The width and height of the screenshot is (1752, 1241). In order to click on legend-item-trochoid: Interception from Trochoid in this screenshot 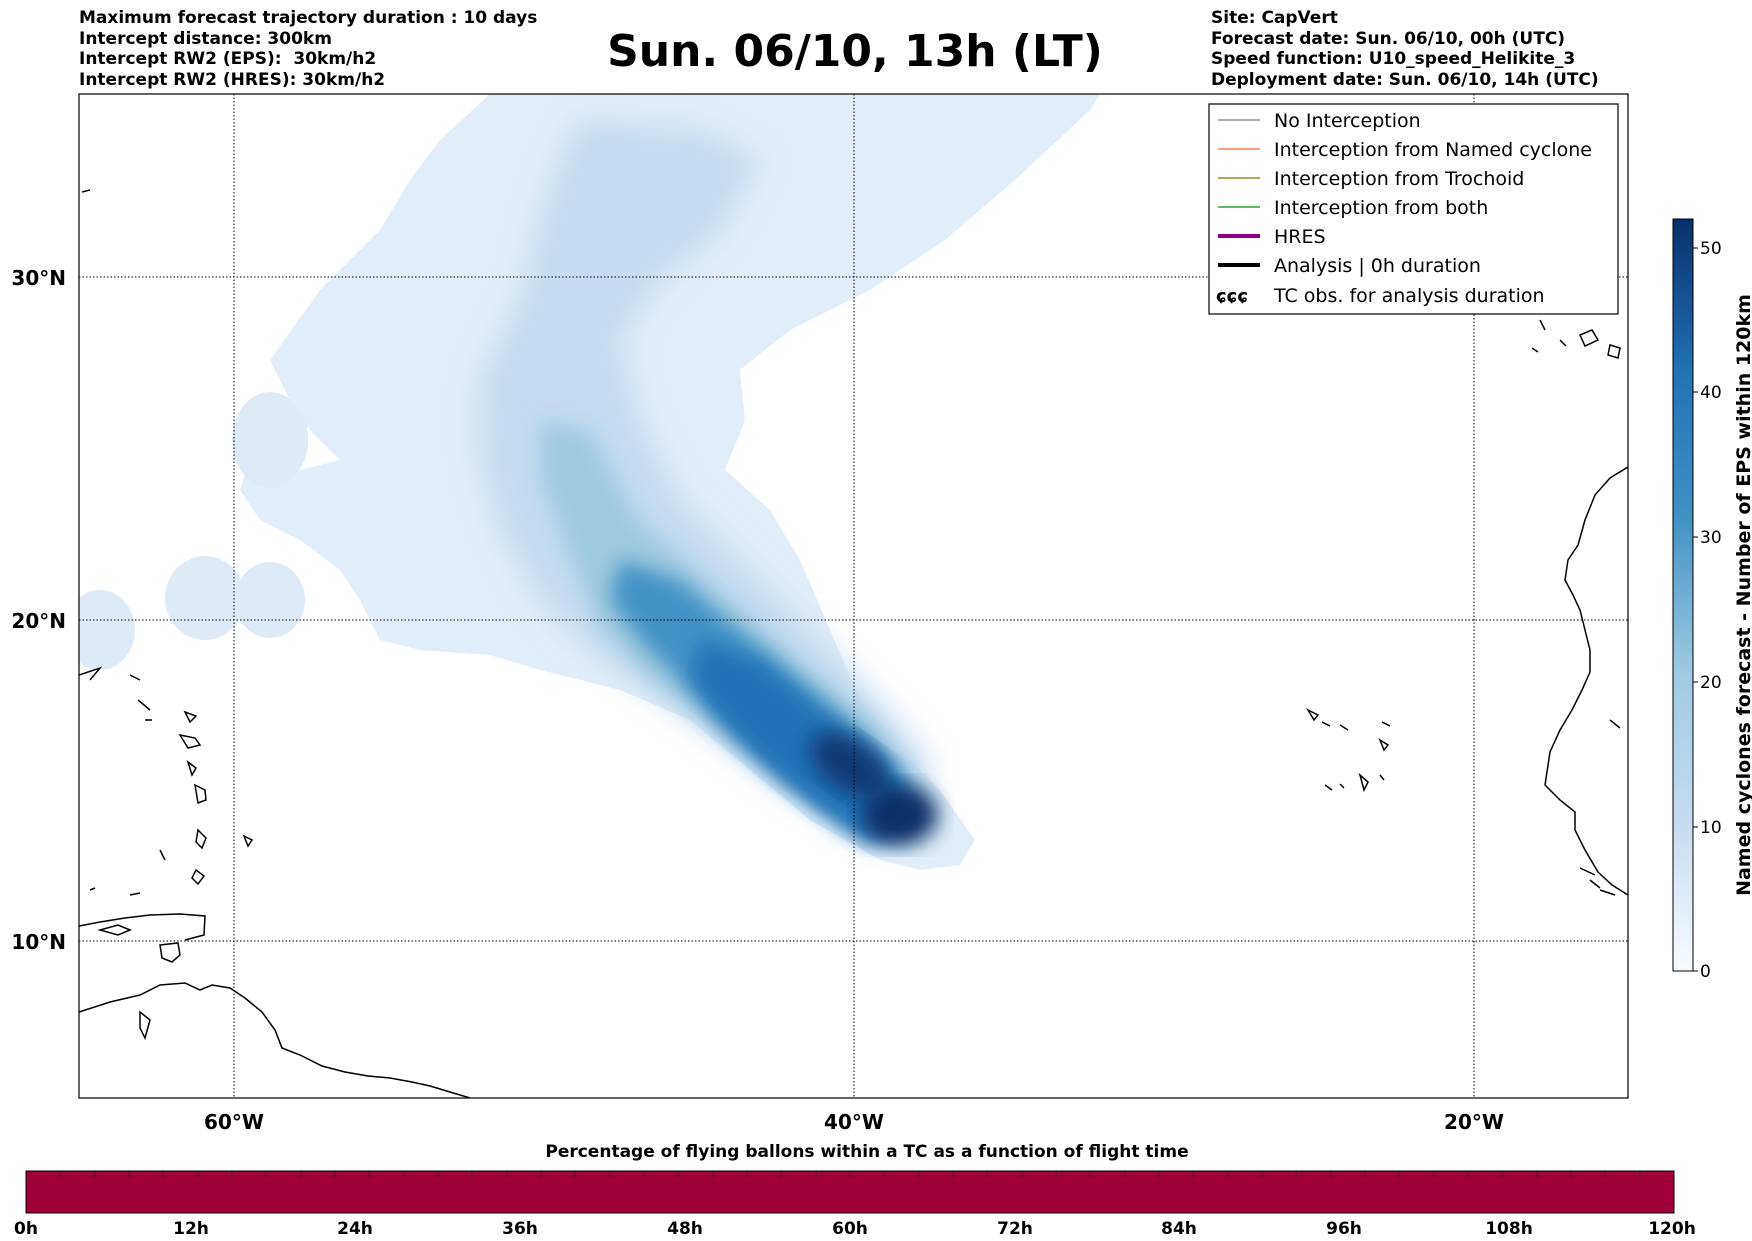, I will do `click(1371, 179)`.